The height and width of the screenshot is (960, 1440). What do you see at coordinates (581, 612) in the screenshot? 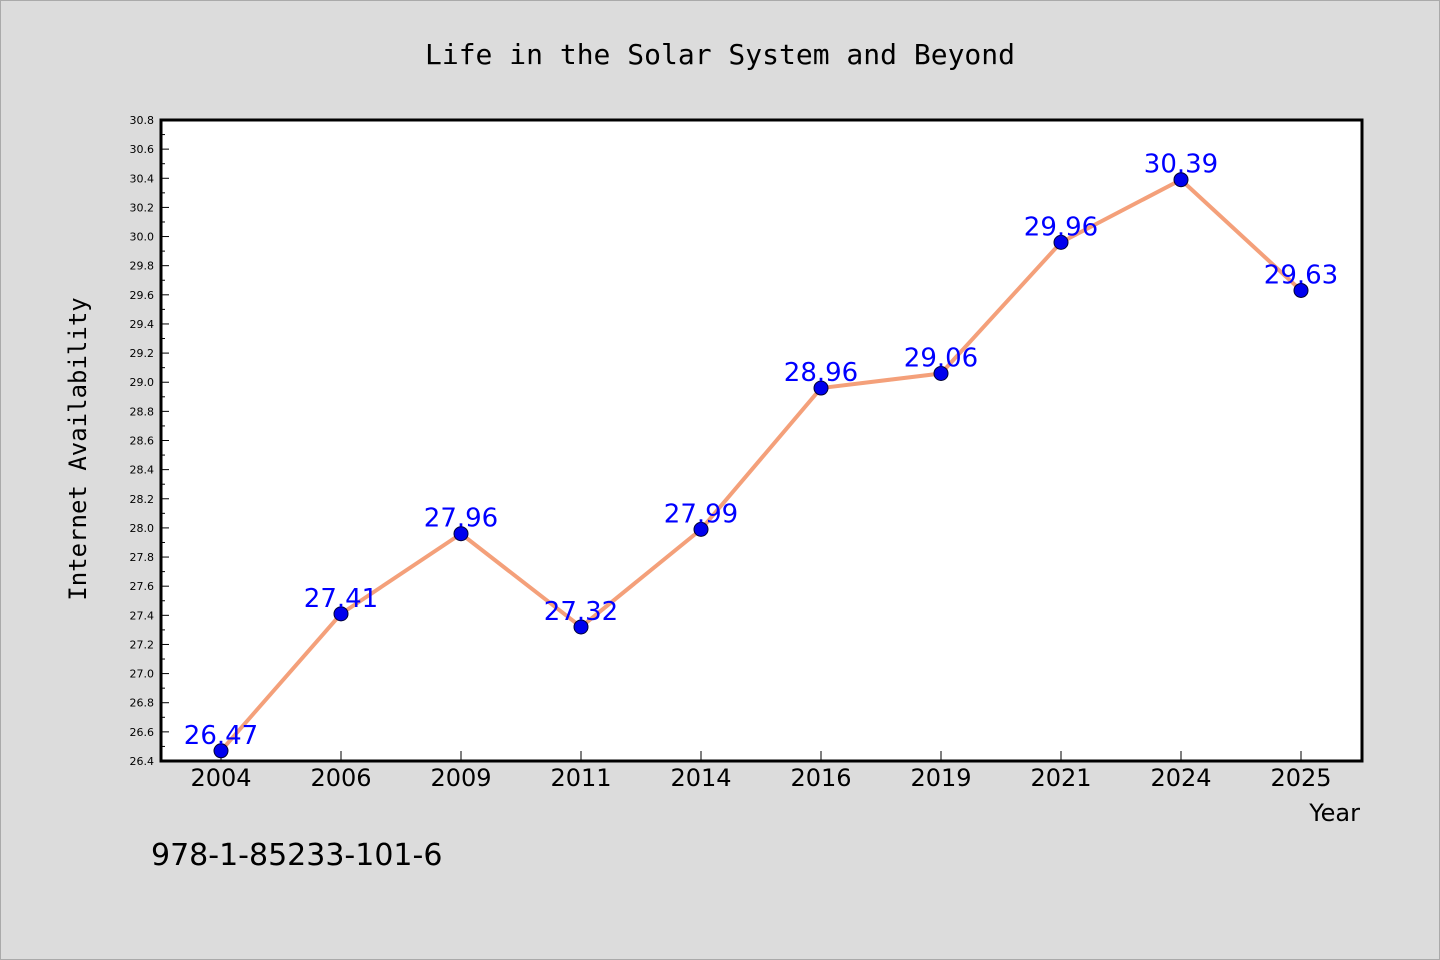
I see `data-label: 27.32` at bounding box center [581, 612].